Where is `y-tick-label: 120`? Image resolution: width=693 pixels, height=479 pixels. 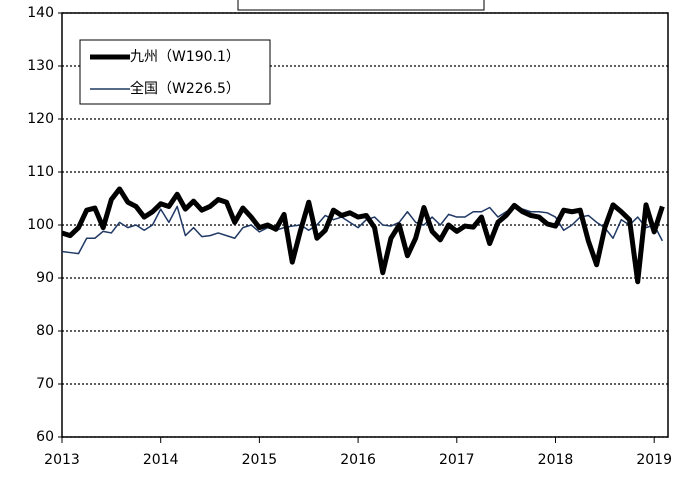 y-tick-label: 120 is located at coordinates (40, 119).